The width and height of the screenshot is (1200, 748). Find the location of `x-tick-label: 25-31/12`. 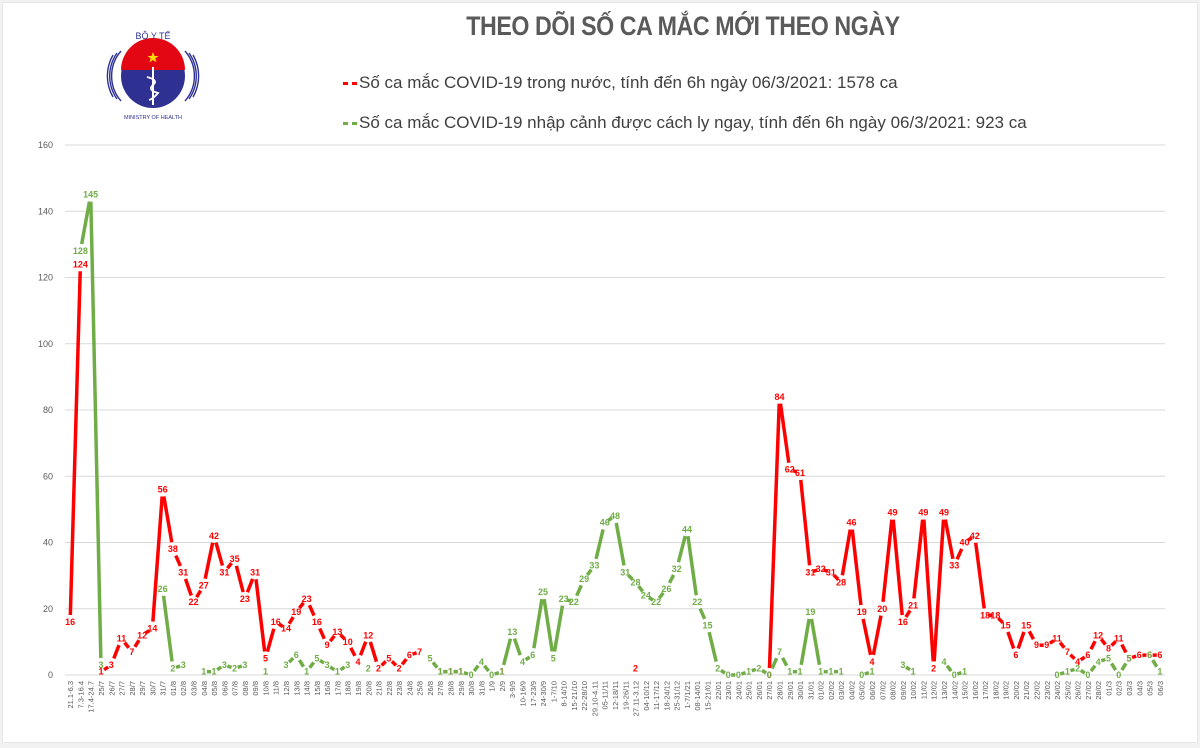

x-tick-label: 25-31/12 is located at coordinates (677, 696).